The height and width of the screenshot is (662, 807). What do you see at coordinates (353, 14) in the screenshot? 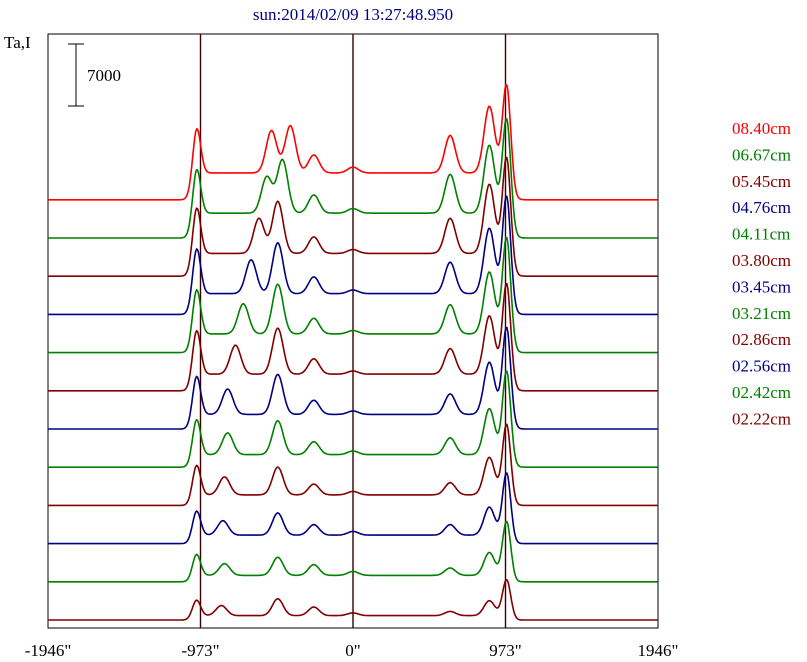
I see `chart-title: sun:2014/02/09 13:27:48.950` at bounding box center [353, 14].